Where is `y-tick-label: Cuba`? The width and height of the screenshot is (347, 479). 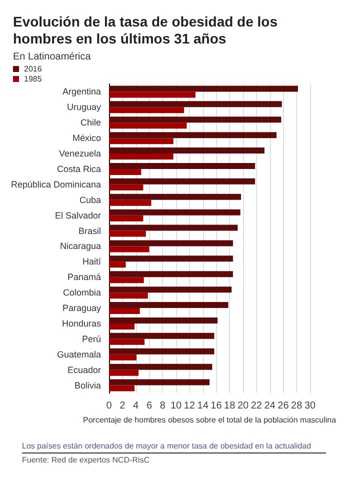
y-tick-label: Cuba is located at coordinates (91, 199).